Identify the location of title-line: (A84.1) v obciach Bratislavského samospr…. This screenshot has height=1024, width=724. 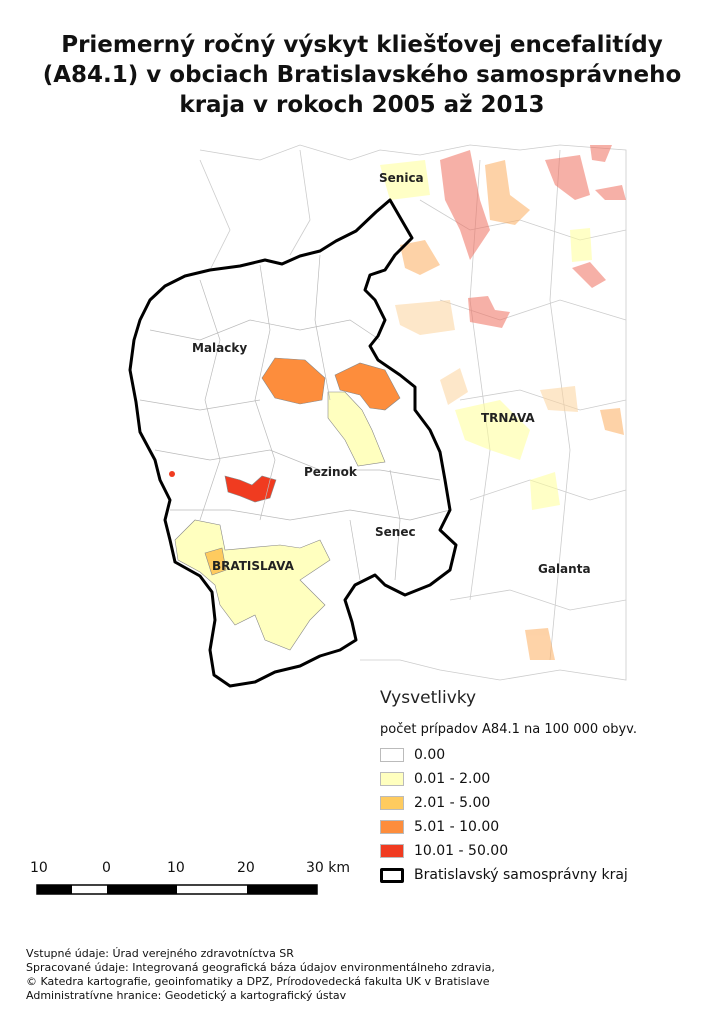
(362, 75).